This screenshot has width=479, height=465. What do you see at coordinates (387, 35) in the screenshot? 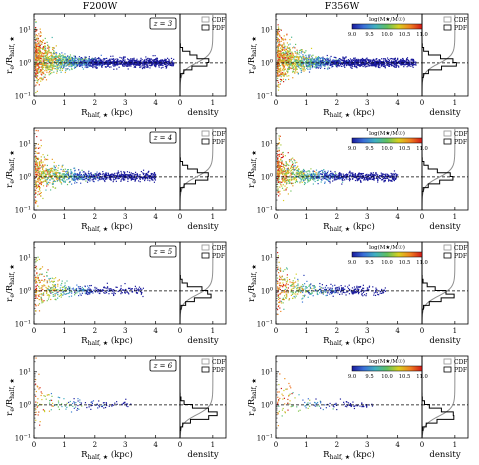
I see `colorbar-tick-label: 10.0` at bounding box center [387, 35].